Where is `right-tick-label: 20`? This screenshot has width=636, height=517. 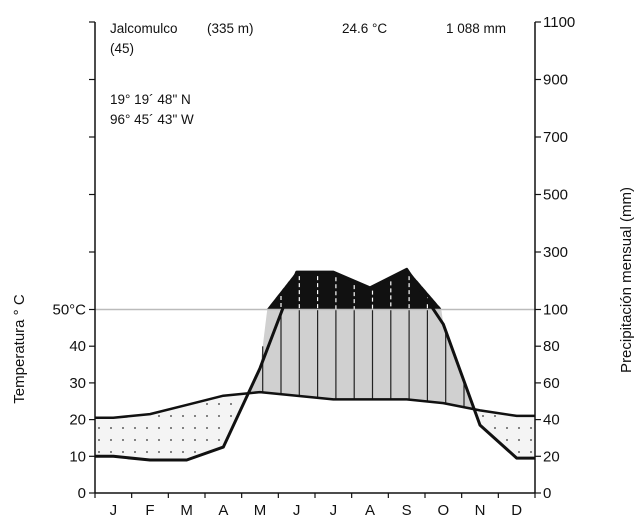
right-tick-label: 20 is located at coordinates (551, 456).